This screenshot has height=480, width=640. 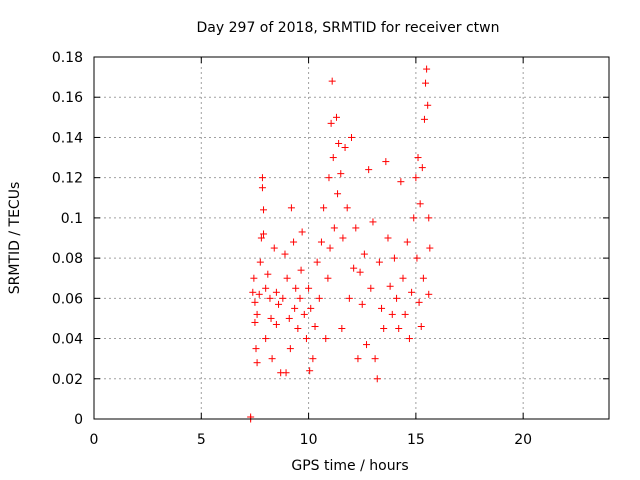 What do you see at coordinates (94, 440) in the screenshot?
I see `x-tick-label: 0` at bounding box center [94, 440].